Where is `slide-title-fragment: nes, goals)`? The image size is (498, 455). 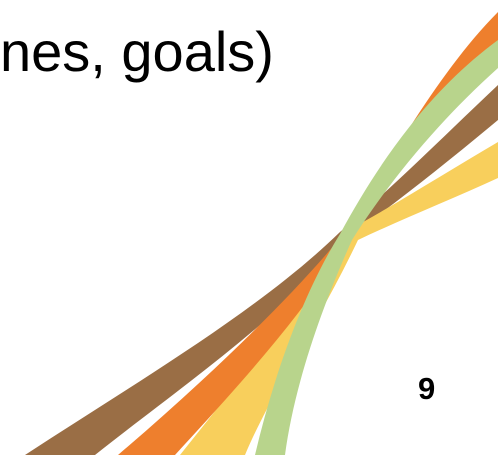
slide-title-fragment: nes, goals) is located at coordinates (137, 51).